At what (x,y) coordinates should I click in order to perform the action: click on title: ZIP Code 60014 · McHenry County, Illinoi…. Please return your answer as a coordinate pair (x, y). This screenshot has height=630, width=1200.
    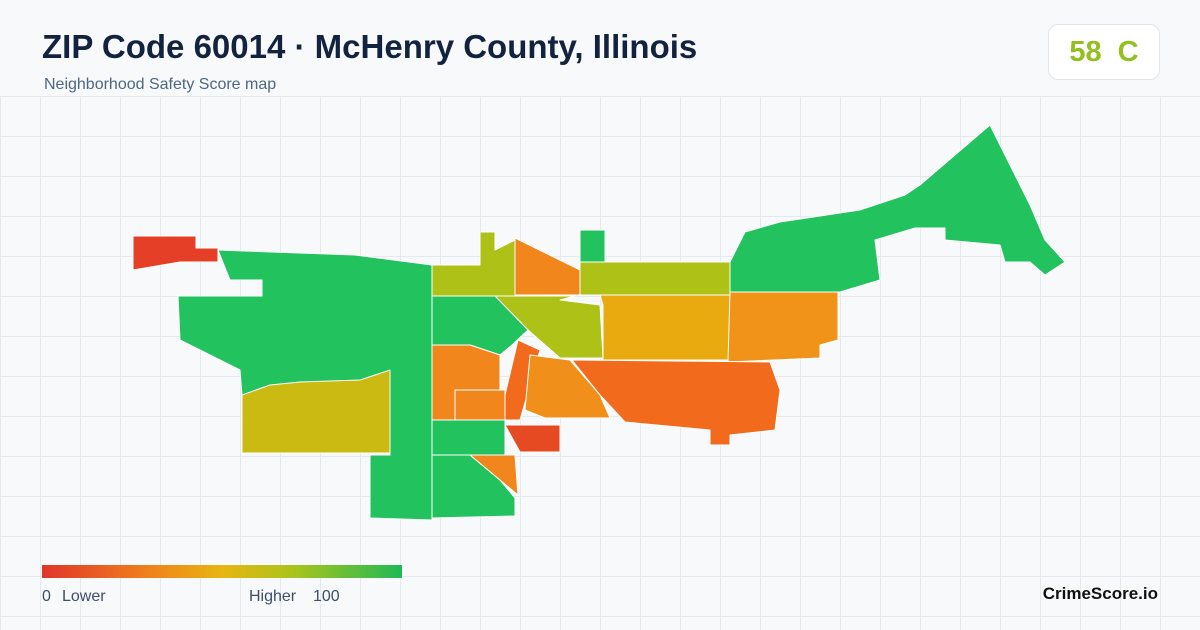
    Looking at the image, I should click on (370, 46).